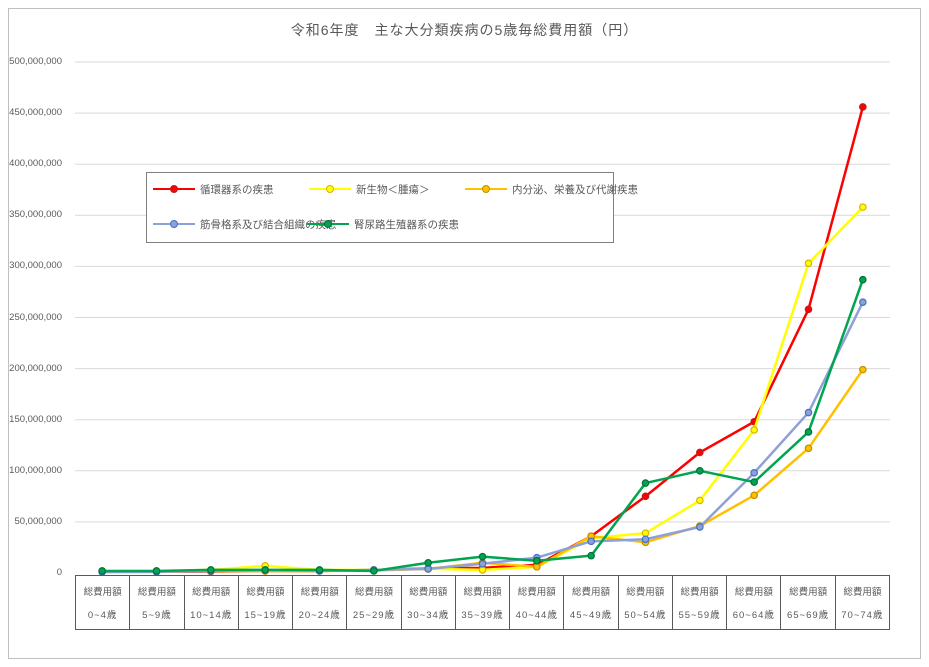  I want to click on x-axis-category: 総費用額 10~14歳, so click(212, 602).